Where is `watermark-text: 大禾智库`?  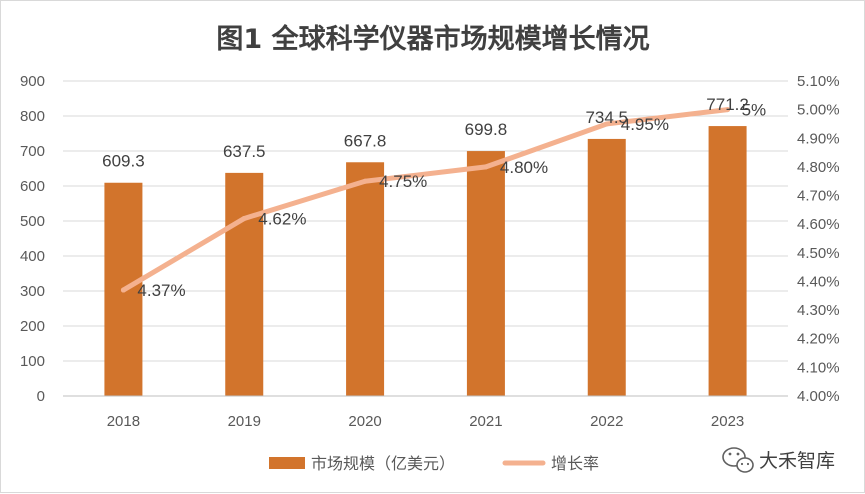 watermark-text: 大禾智库 is located at coordinates (797, 461).